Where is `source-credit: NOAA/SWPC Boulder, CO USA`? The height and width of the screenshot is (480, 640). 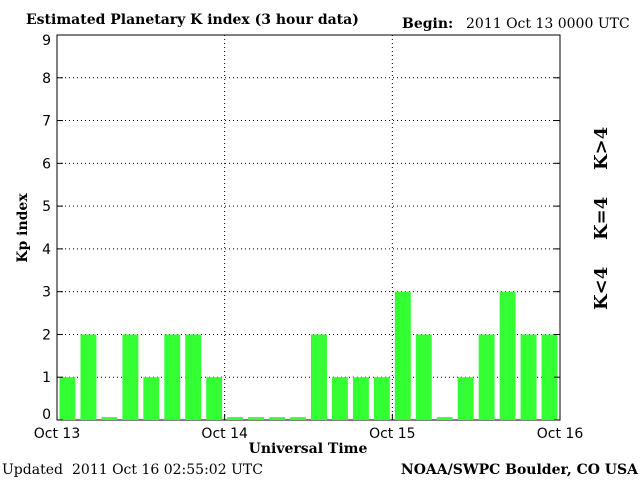
source-credit: NOAA/SWPC Boulder, CO USA is located at coordinates (520, 470).